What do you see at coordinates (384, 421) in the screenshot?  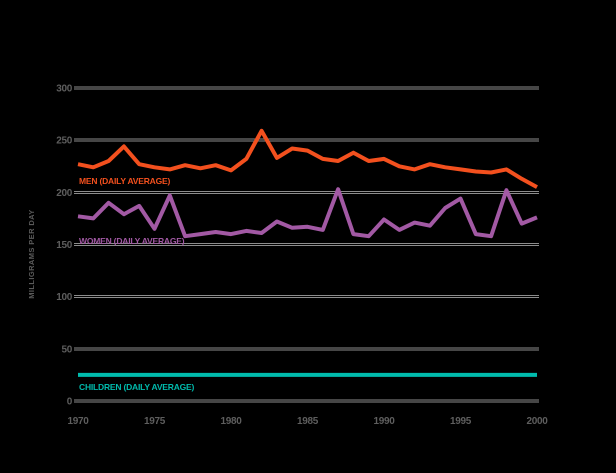 I see `x-tick-label: 1990` at bounding box center [384, 421].